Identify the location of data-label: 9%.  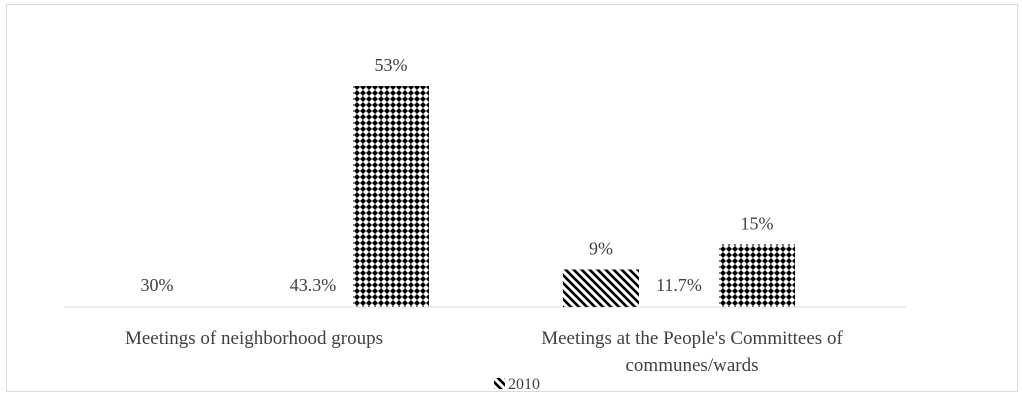
(601, 248).